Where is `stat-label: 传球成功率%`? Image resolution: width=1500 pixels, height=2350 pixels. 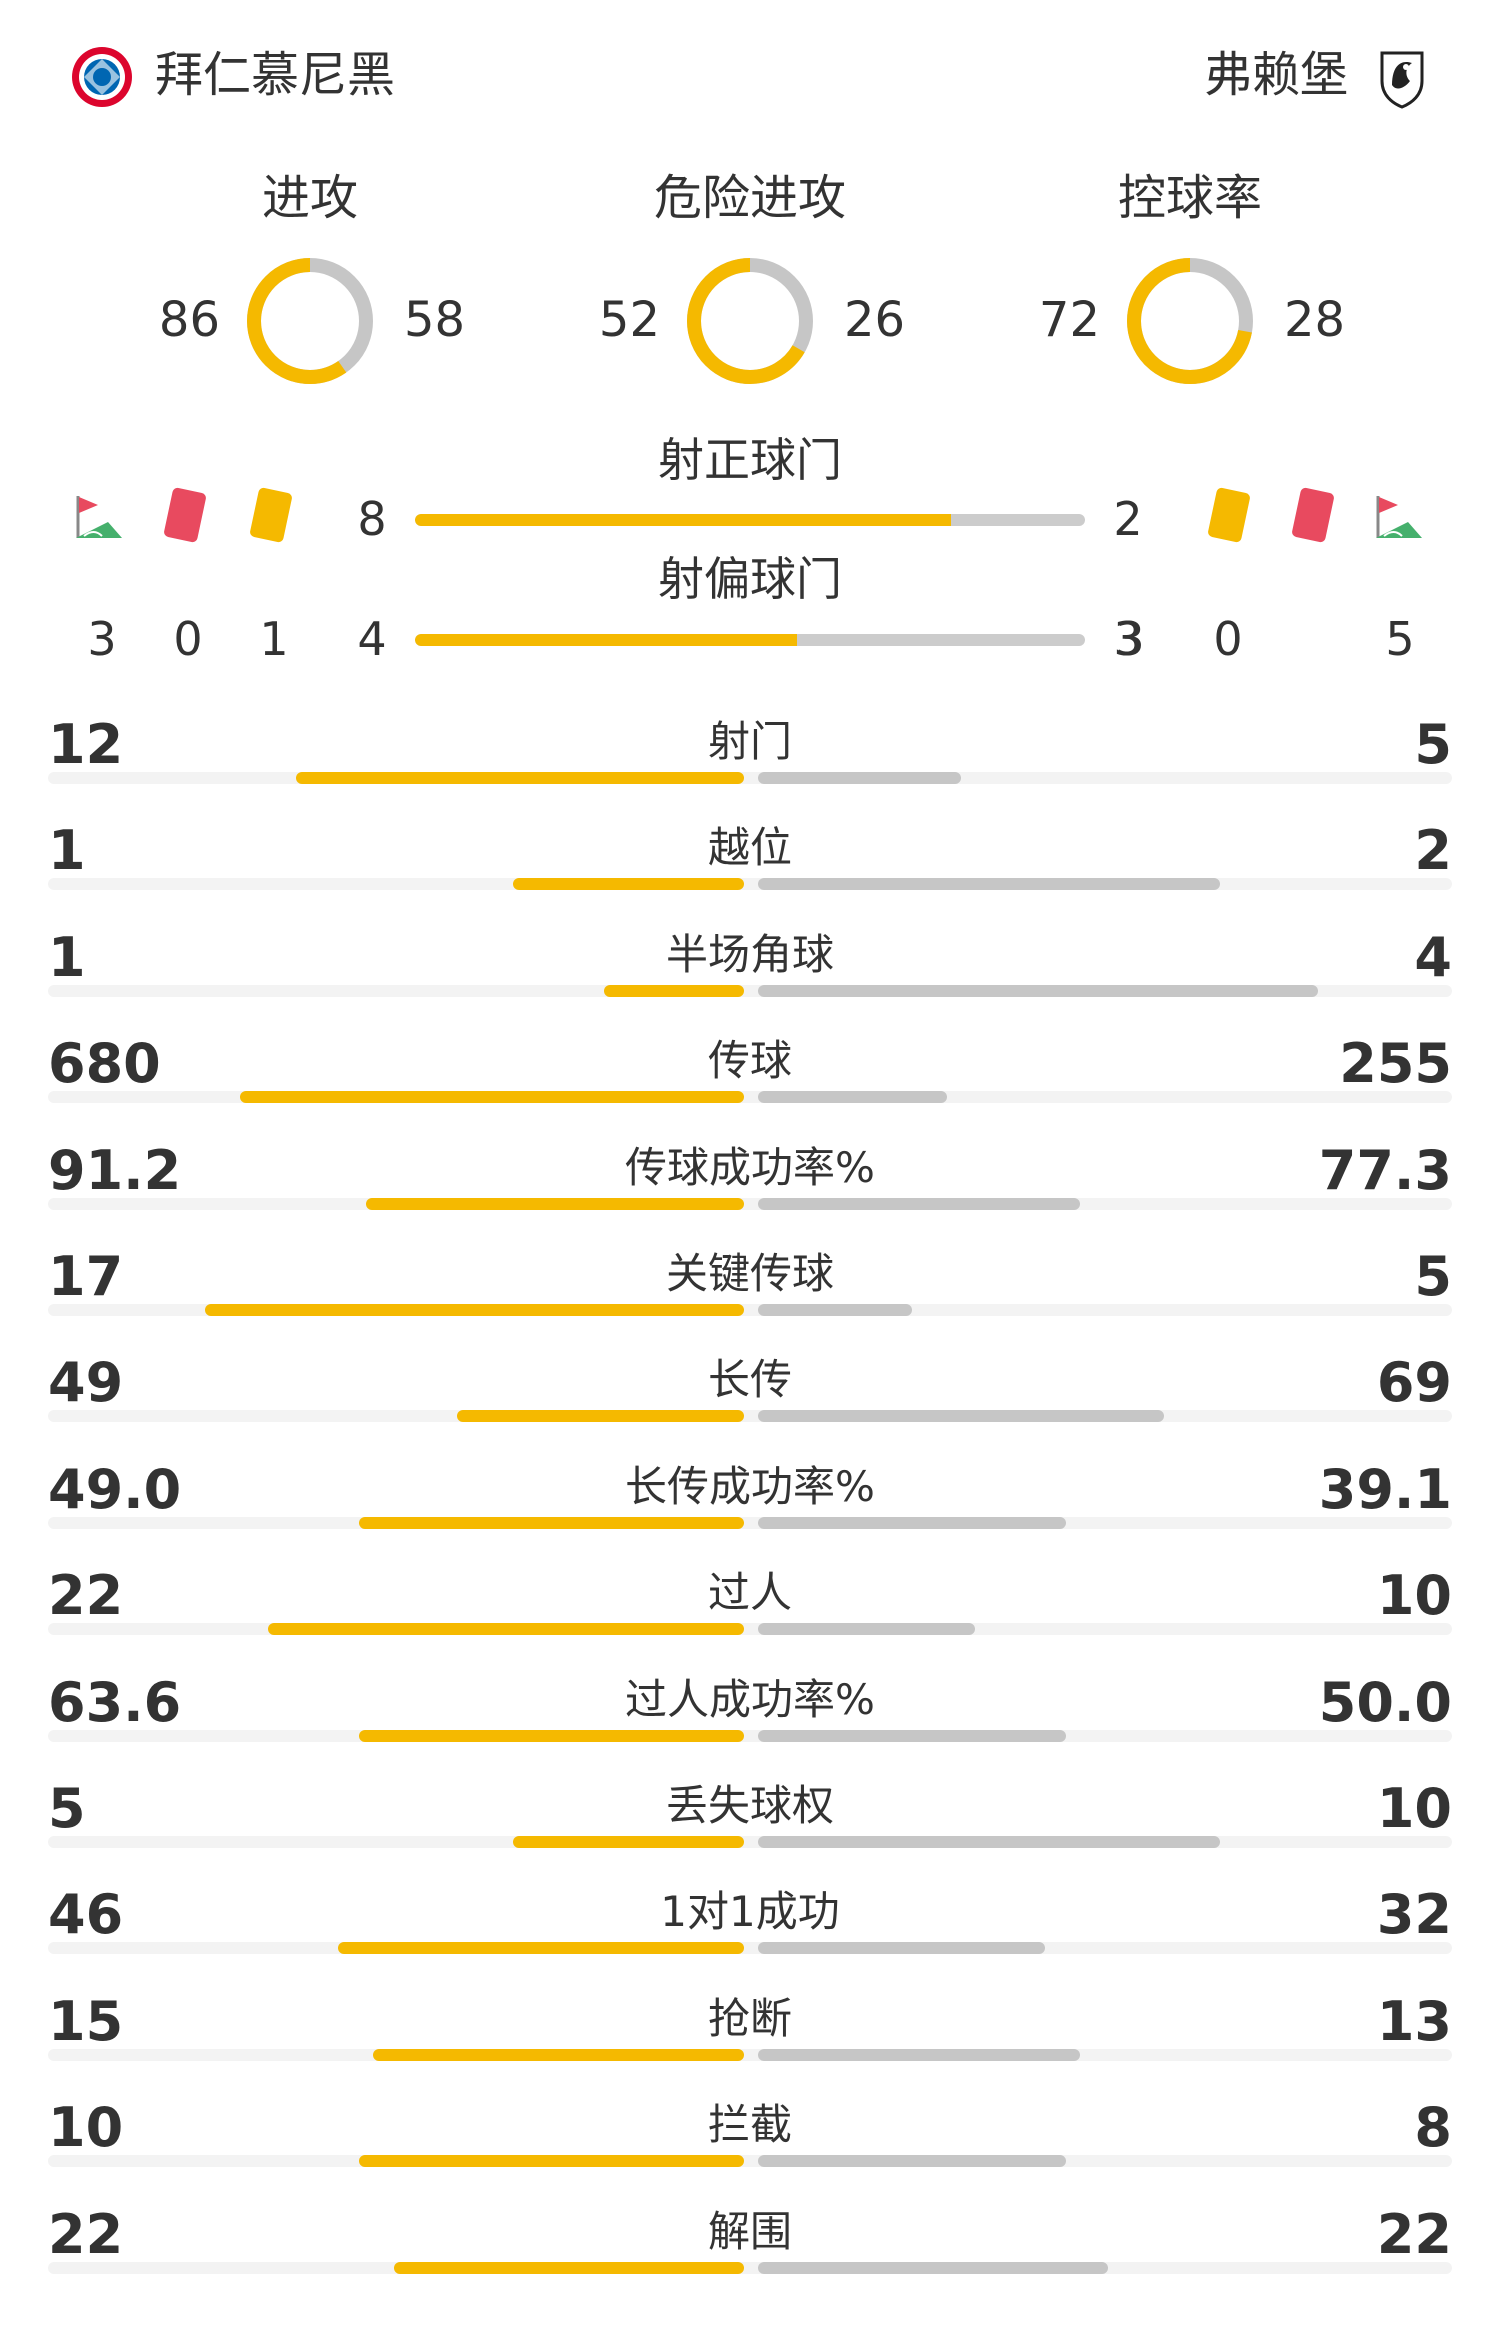
stat-label: 传球成功率% is located at coordinates (750, 1167).